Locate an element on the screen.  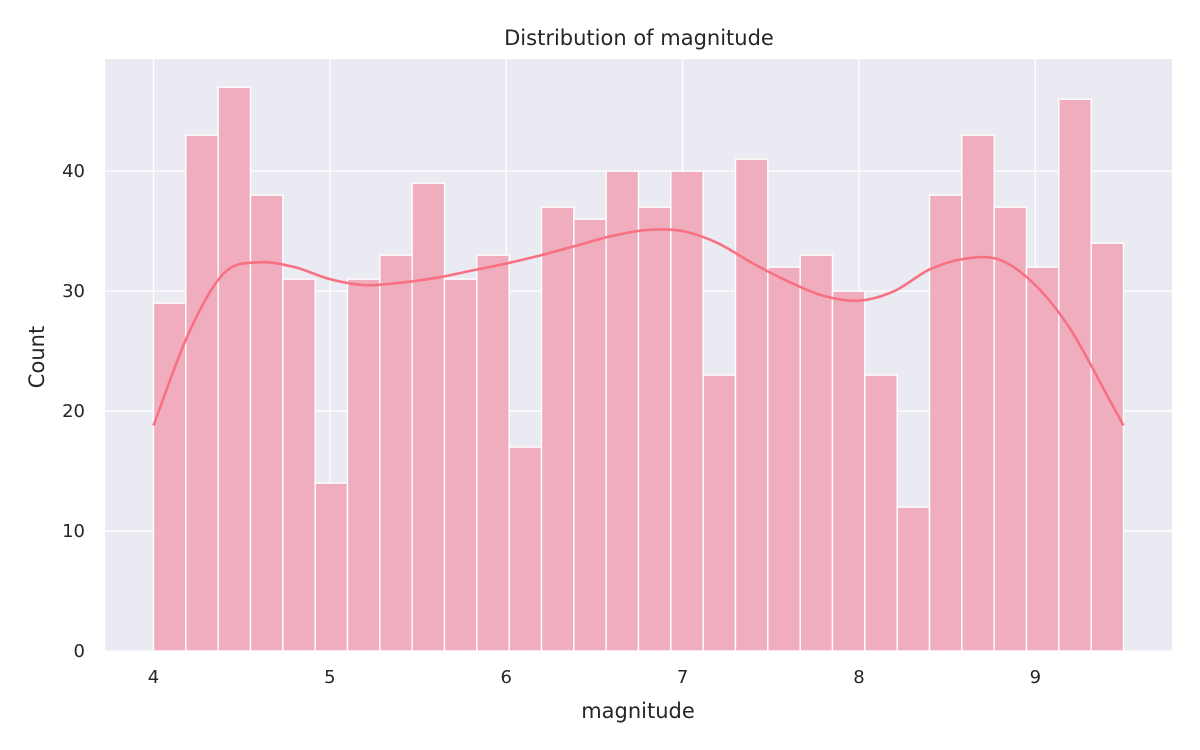
y-tick-label: 10 is located at coordinates (73, 531).